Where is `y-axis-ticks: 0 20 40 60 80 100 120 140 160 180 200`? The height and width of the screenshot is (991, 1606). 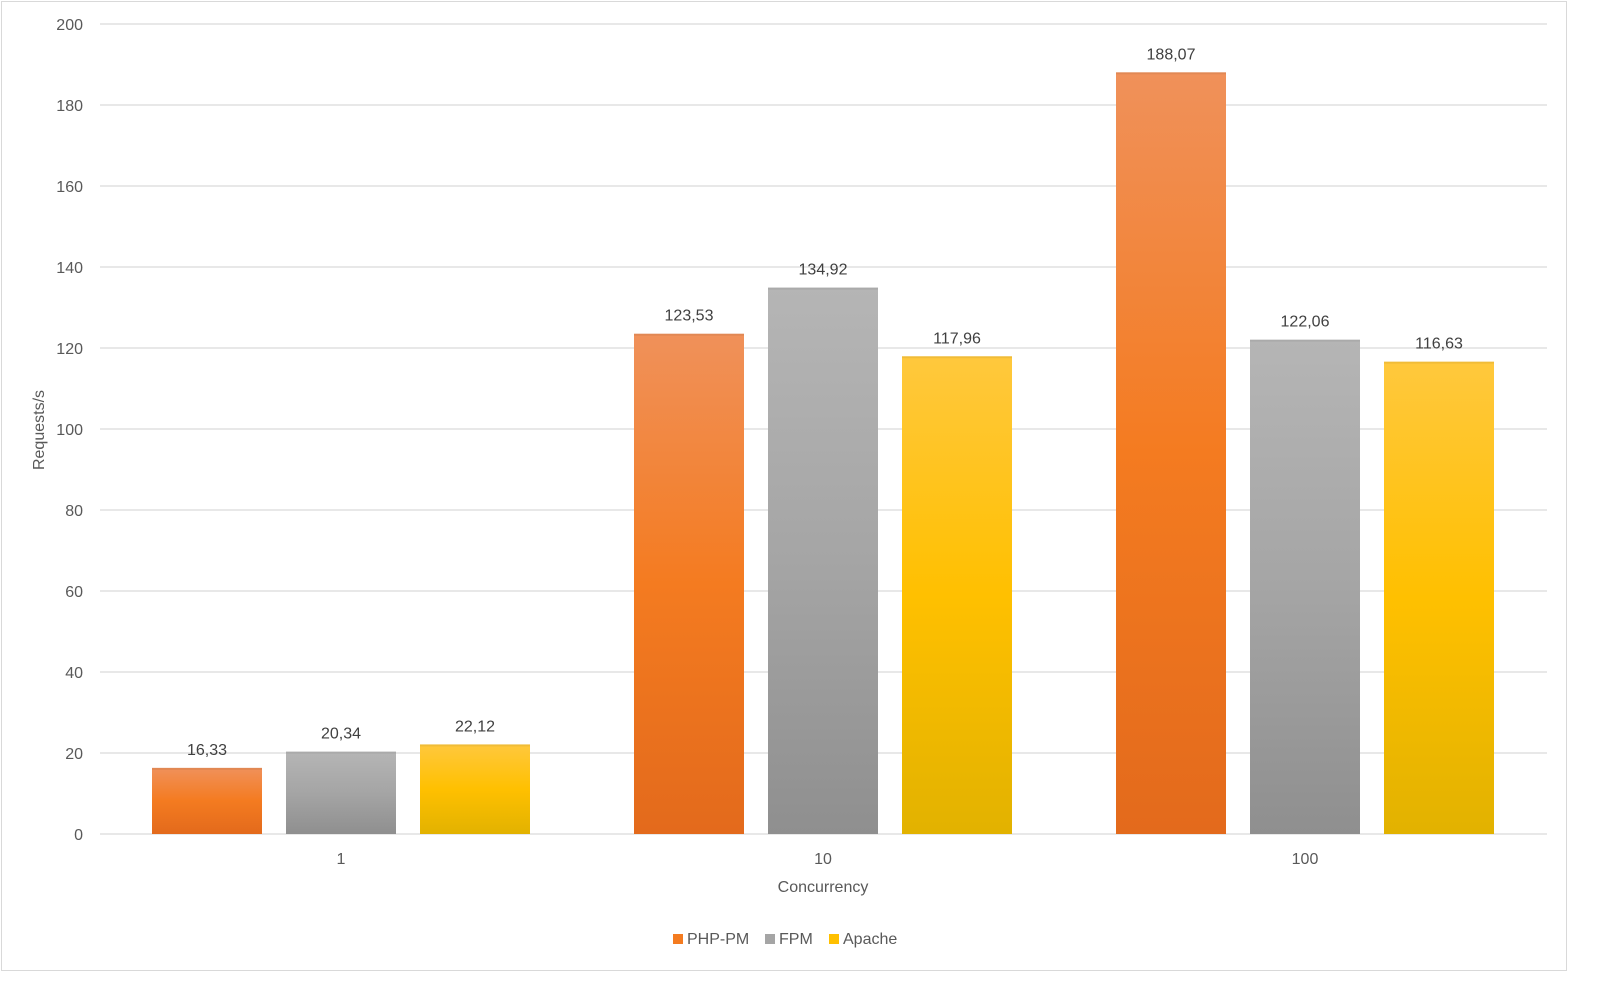
y-axis-ticks: 0 20 40 60 80 100 120 140 160 180 200 is located at coordinates (69, 430).